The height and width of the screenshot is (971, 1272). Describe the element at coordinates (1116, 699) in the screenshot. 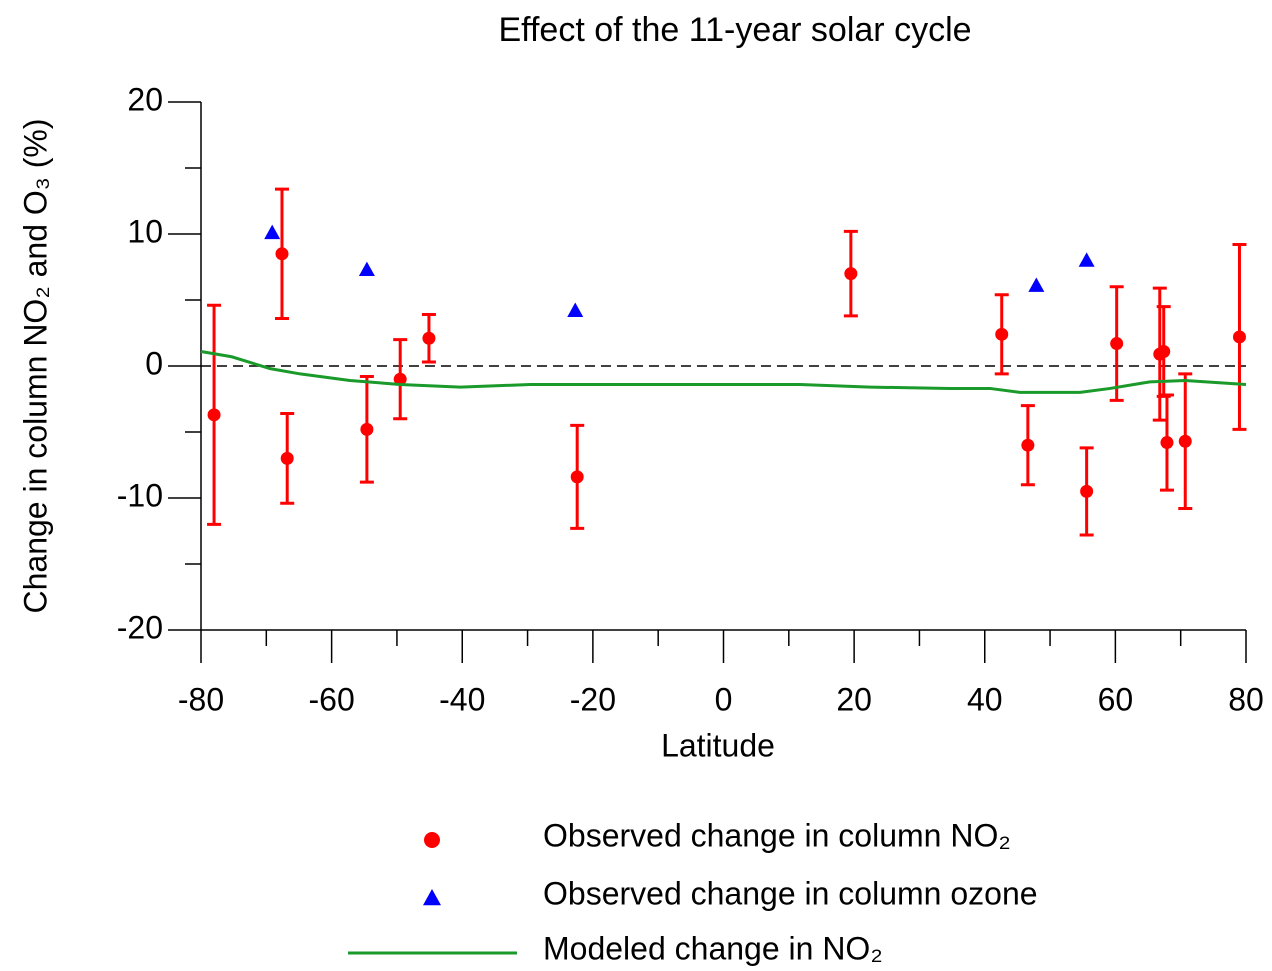

I see `x-tick-label: 60` at that location.